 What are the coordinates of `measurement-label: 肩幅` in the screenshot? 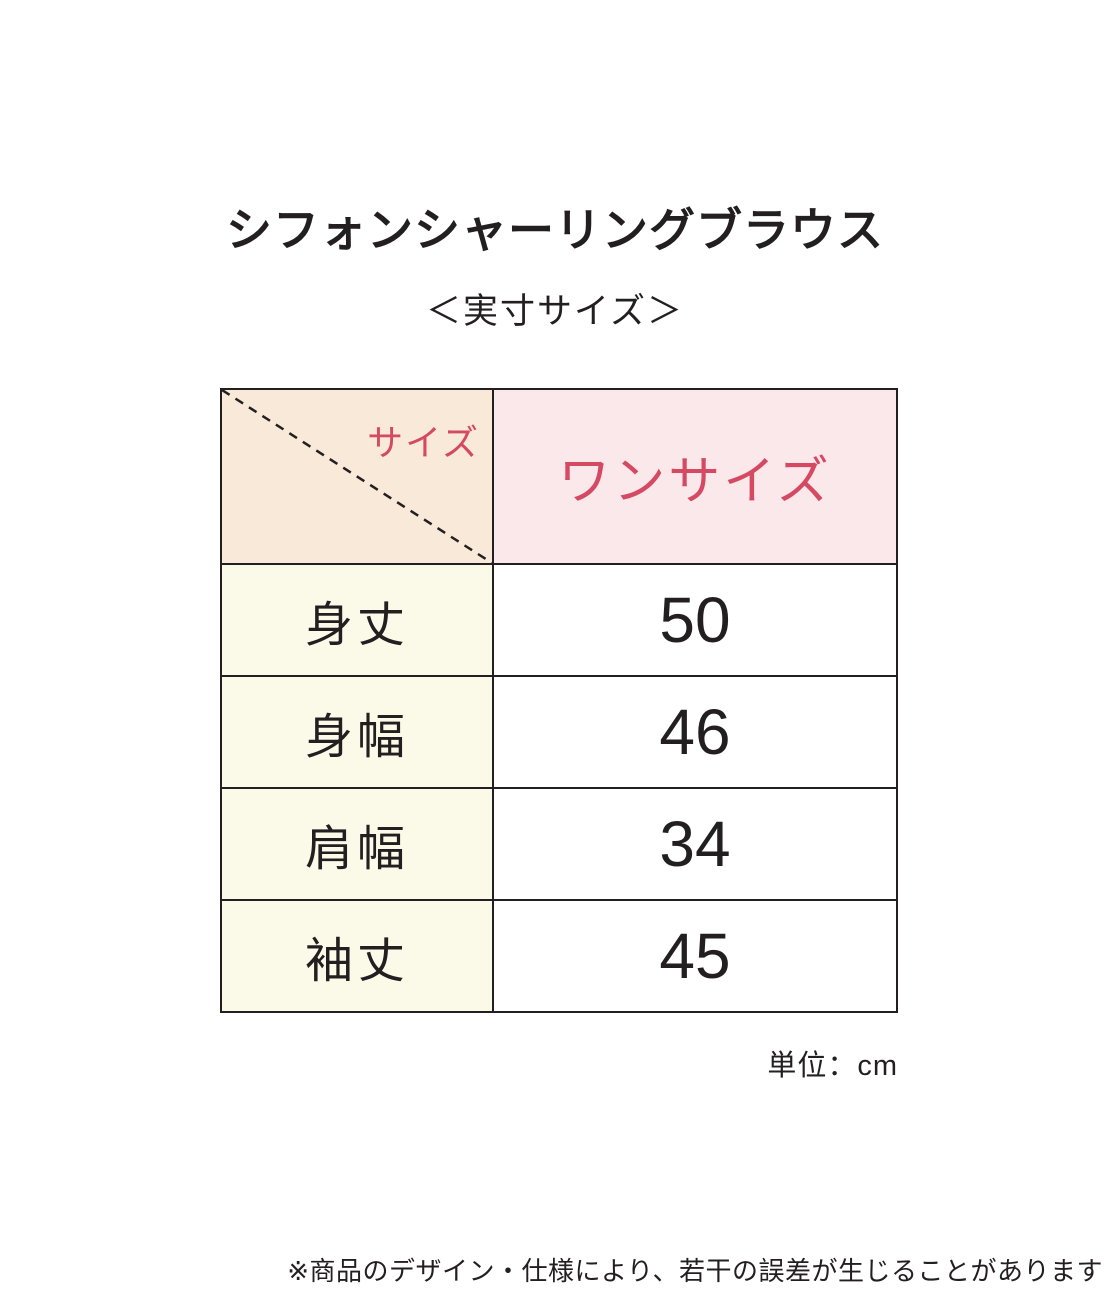 It's located at (357, 844).